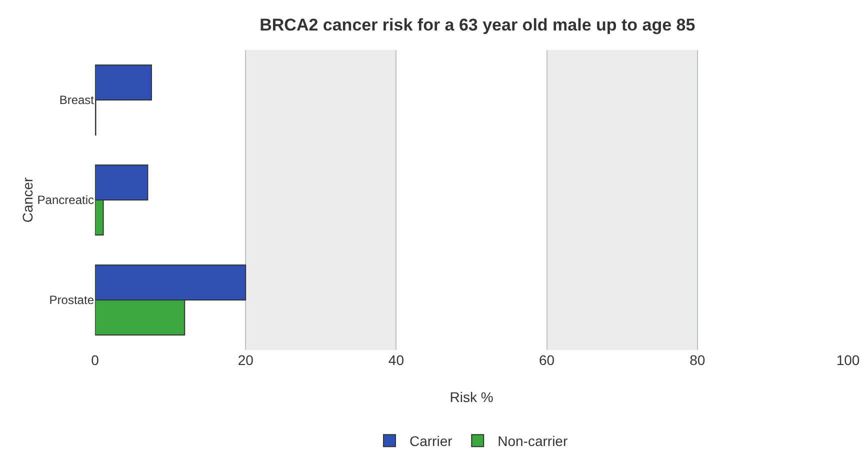 The image size is (868, 469). I want to click on y-tick-label: Breast, so click(77, 100).